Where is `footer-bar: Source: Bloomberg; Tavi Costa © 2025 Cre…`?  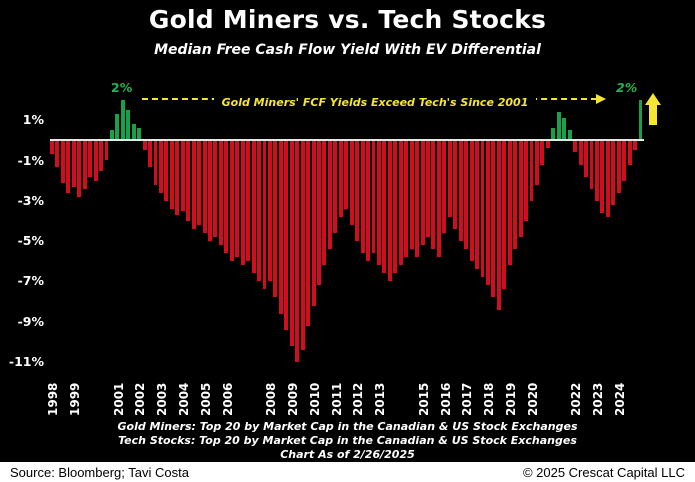 footer-bar: Source: Bloomberg; Tavi Costa © 2025 Cre… is located at coordinates (347, 472).